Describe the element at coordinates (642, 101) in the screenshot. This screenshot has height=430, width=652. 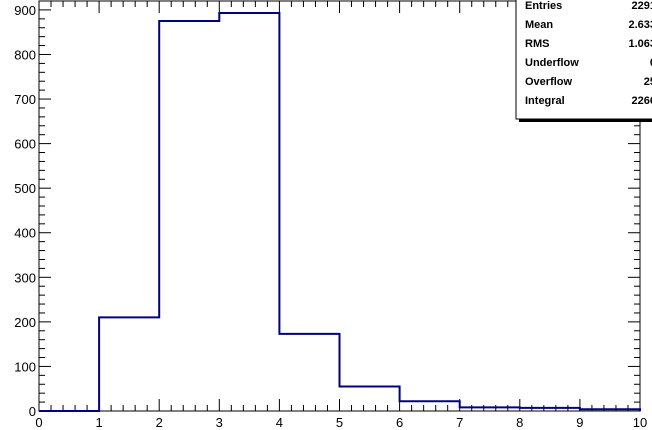
I see `stats-value: 2266` at that location.